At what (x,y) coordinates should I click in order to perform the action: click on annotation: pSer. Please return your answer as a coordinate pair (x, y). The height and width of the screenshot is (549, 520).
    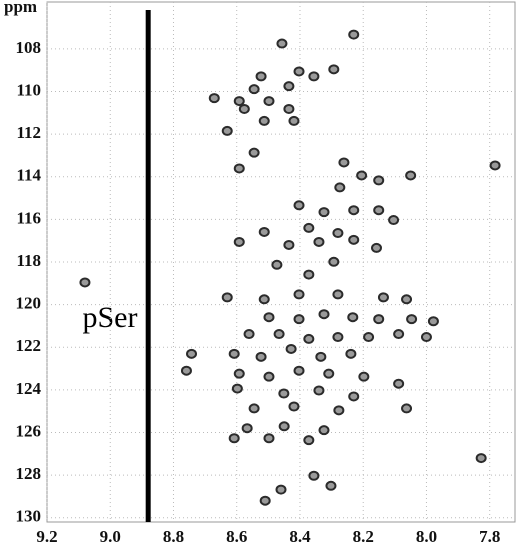
    Looking at the image, I should click on (110, 317).